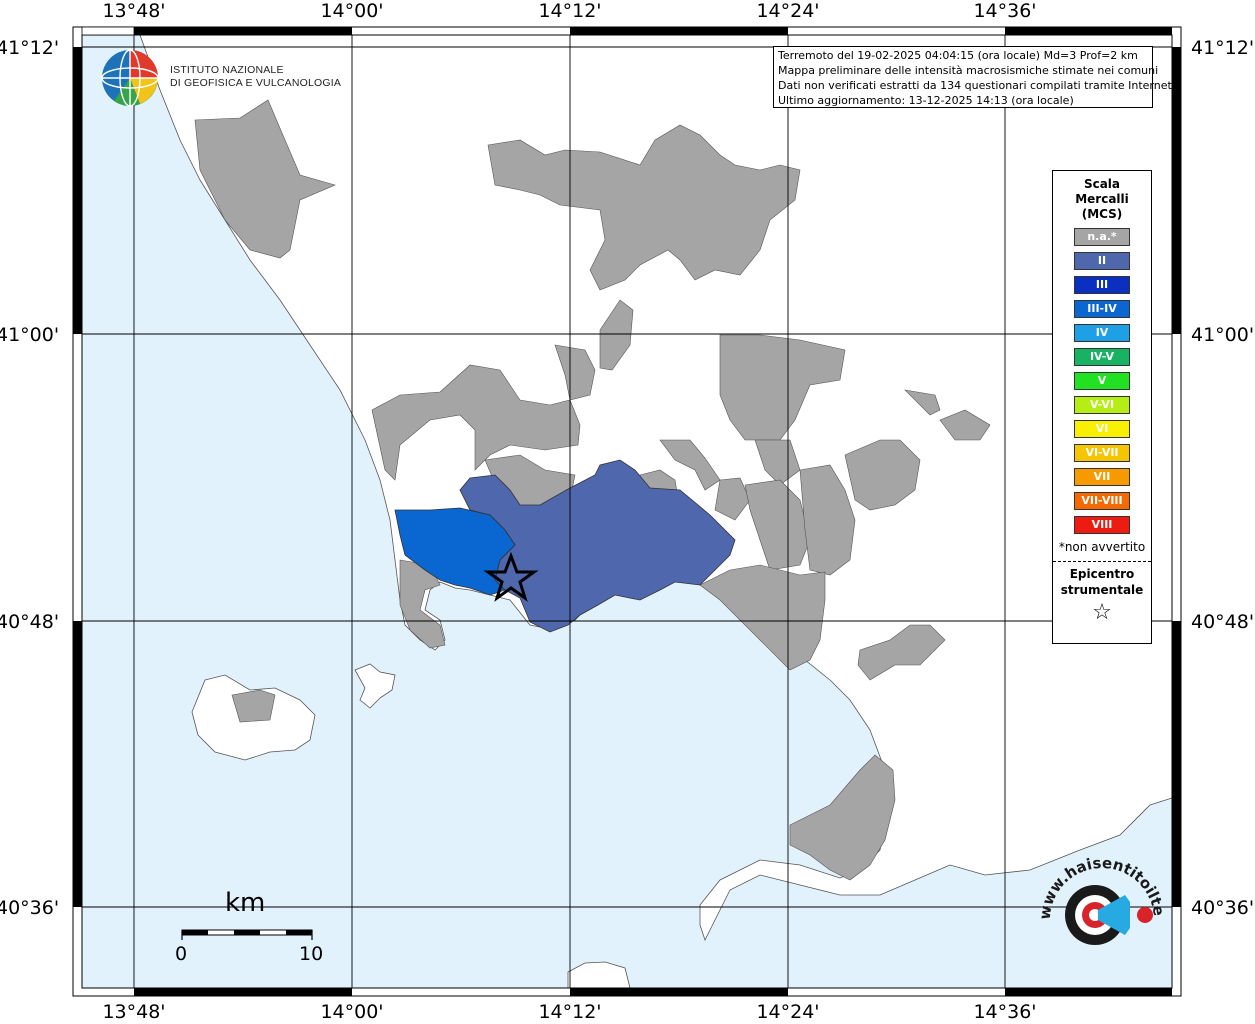 The height and width of the screenshot is (1024, 1255). What do you see at coordinates (1102, 501) in the screenshot?
I see `legend-item: VII-VIII` at bounding box center [1102, 501].